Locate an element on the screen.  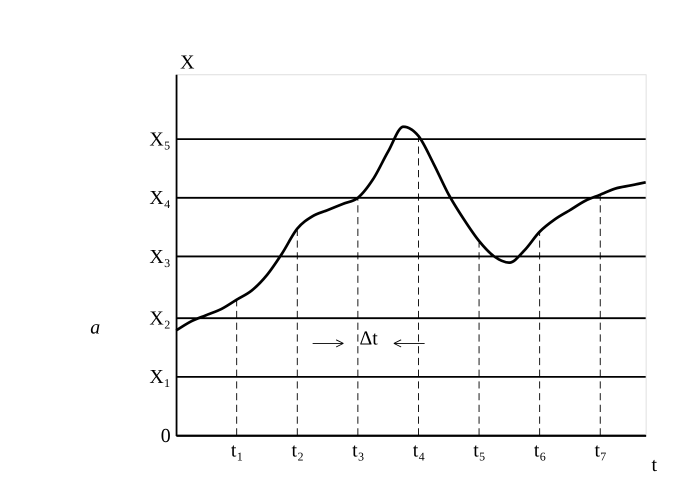
ref-line-label: X₃ is located at coordinates (160, 257).